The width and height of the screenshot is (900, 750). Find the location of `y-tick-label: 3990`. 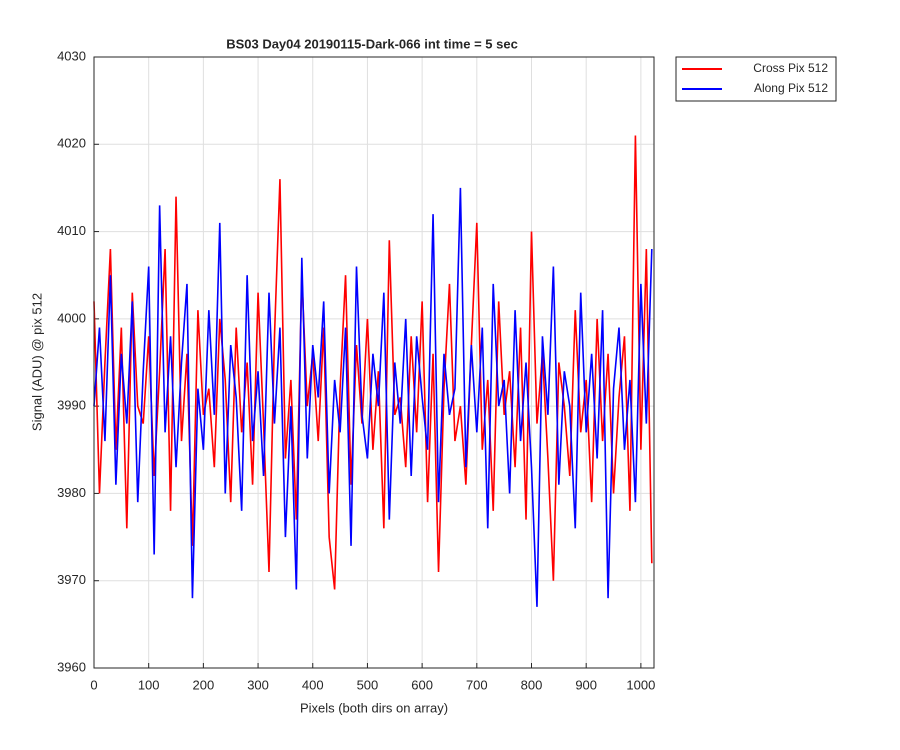

y-tick-label: 3990 is located at coordinates (71, 405).